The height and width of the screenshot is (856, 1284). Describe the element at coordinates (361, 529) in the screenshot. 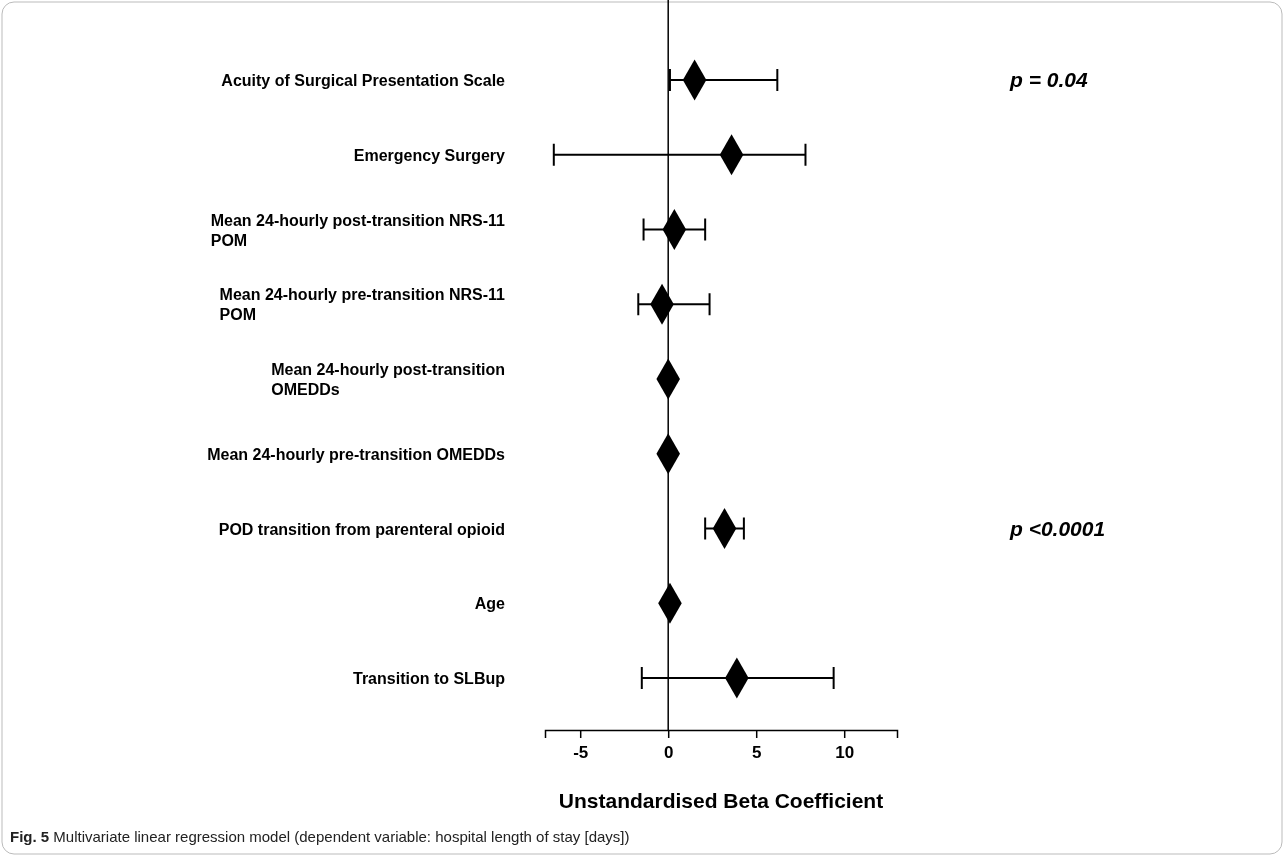

I see `y-tick-label: POD transition from parenteral opioid` at that location.